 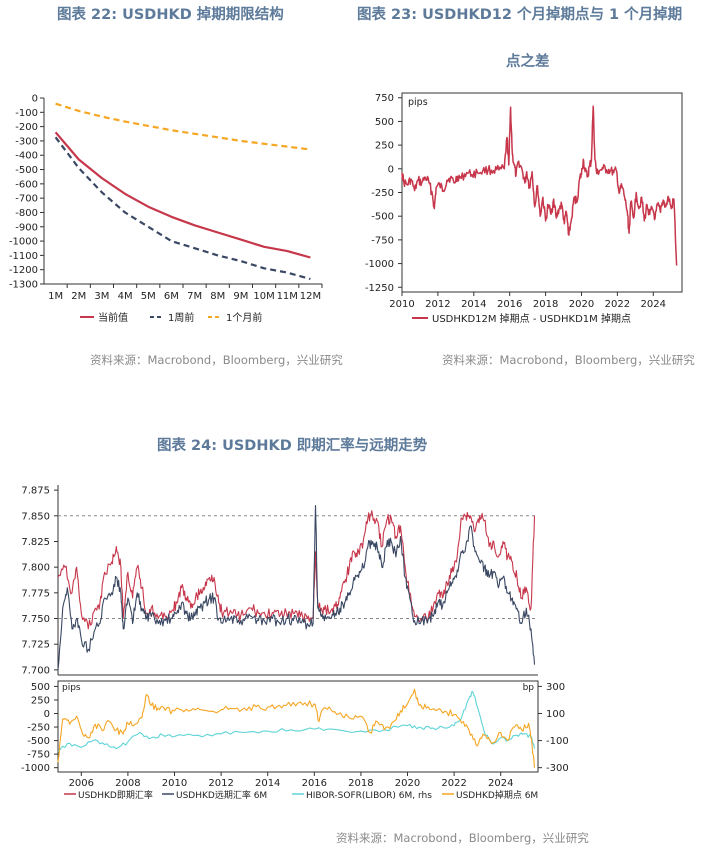 What do you see at coordinates (26, 127) in the screenshot?
I see `c22-y-tick-label: -200` at bounding box center [26, 127].